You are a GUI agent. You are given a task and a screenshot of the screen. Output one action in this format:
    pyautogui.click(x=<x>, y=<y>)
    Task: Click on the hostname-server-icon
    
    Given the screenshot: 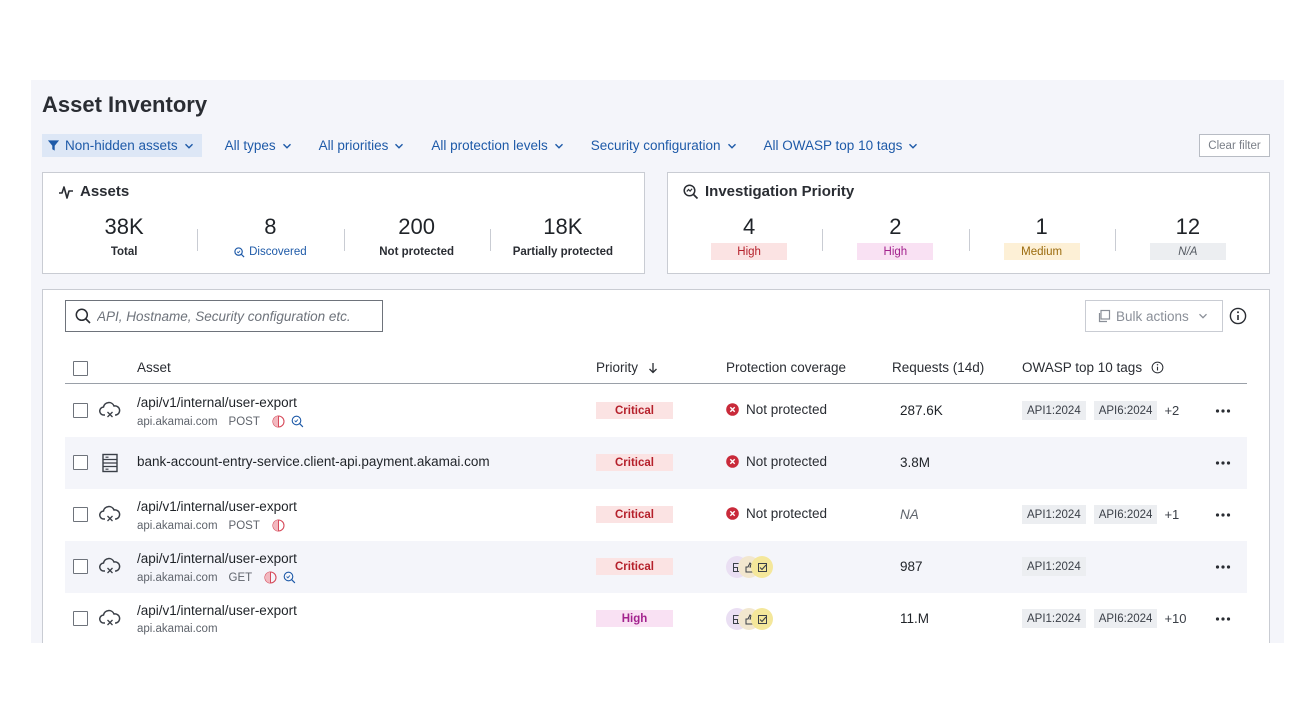 What is the action you would take?
    pyautogui.click(x=110, y=463)
    